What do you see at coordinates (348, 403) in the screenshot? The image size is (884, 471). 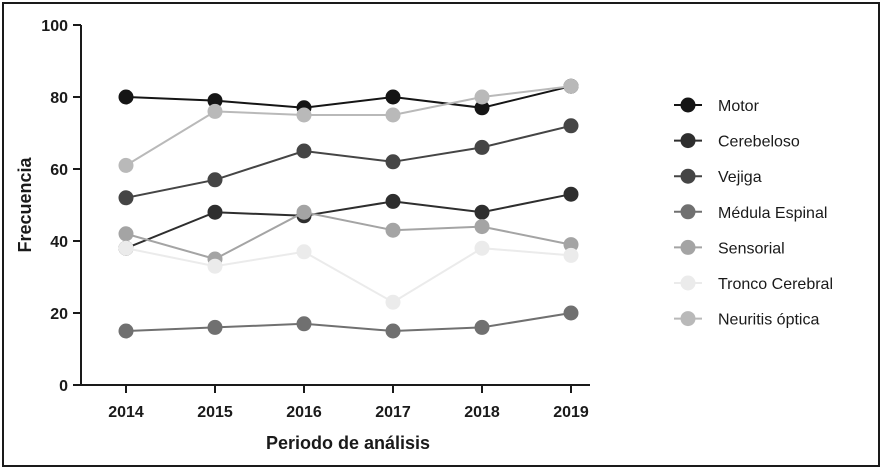 I see `x-ticks: 2014 2015 2016 2017 2018 2019` at bounding box center [348, 403].